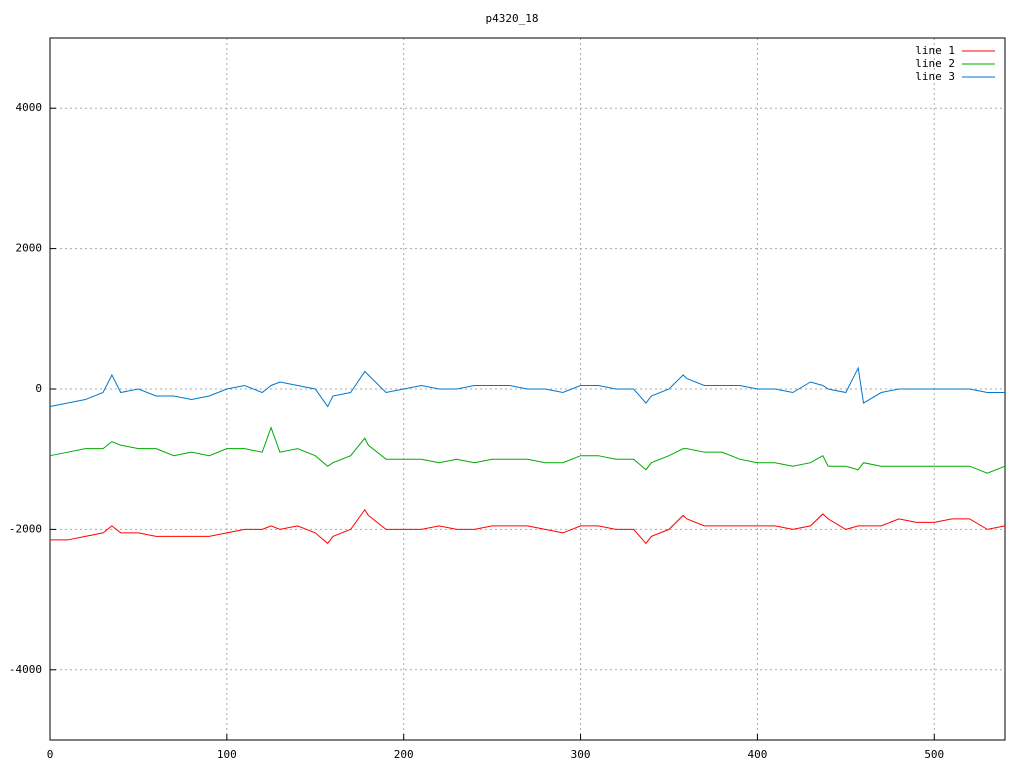  What do you see at coordinates (38, 388) in the screenshot?
I see `y-tick-label: 0` at bounding box center [38, 388].